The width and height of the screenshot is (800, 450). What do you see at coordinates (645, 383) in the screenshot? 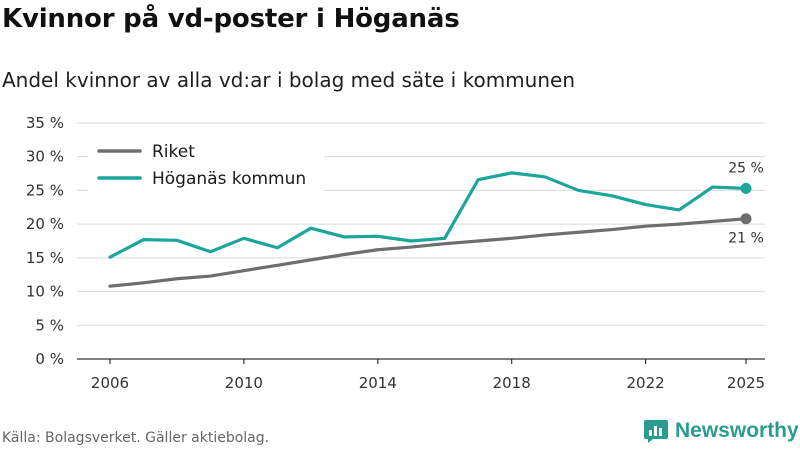
I see `x-tick-label: 2022` at bounding box center [645, 383].